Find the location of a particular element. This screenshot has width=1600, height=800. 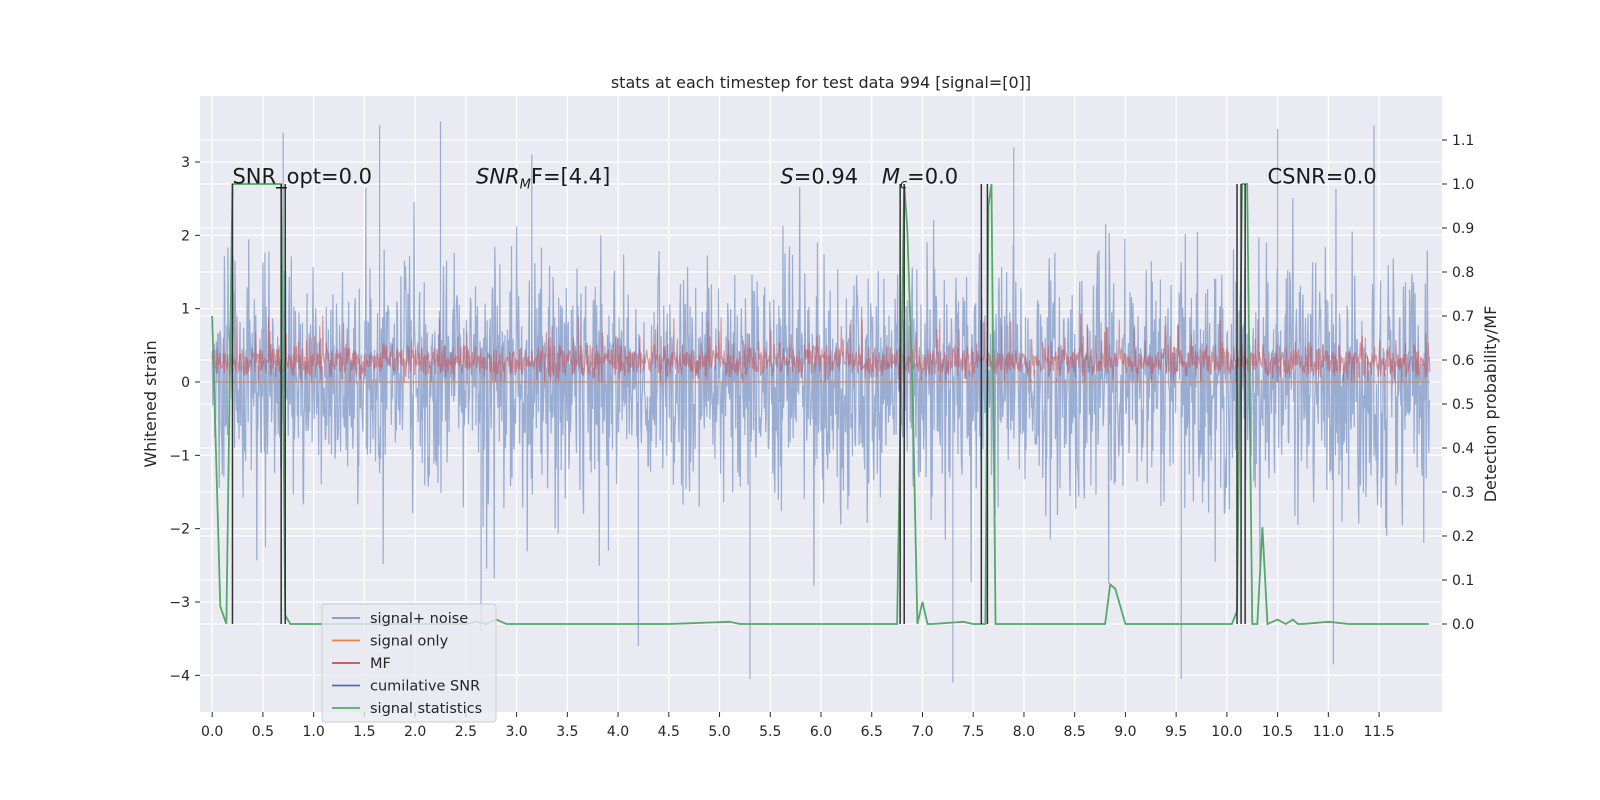

x-tick-label: 11.5 is located at coordinates (1379, 732).